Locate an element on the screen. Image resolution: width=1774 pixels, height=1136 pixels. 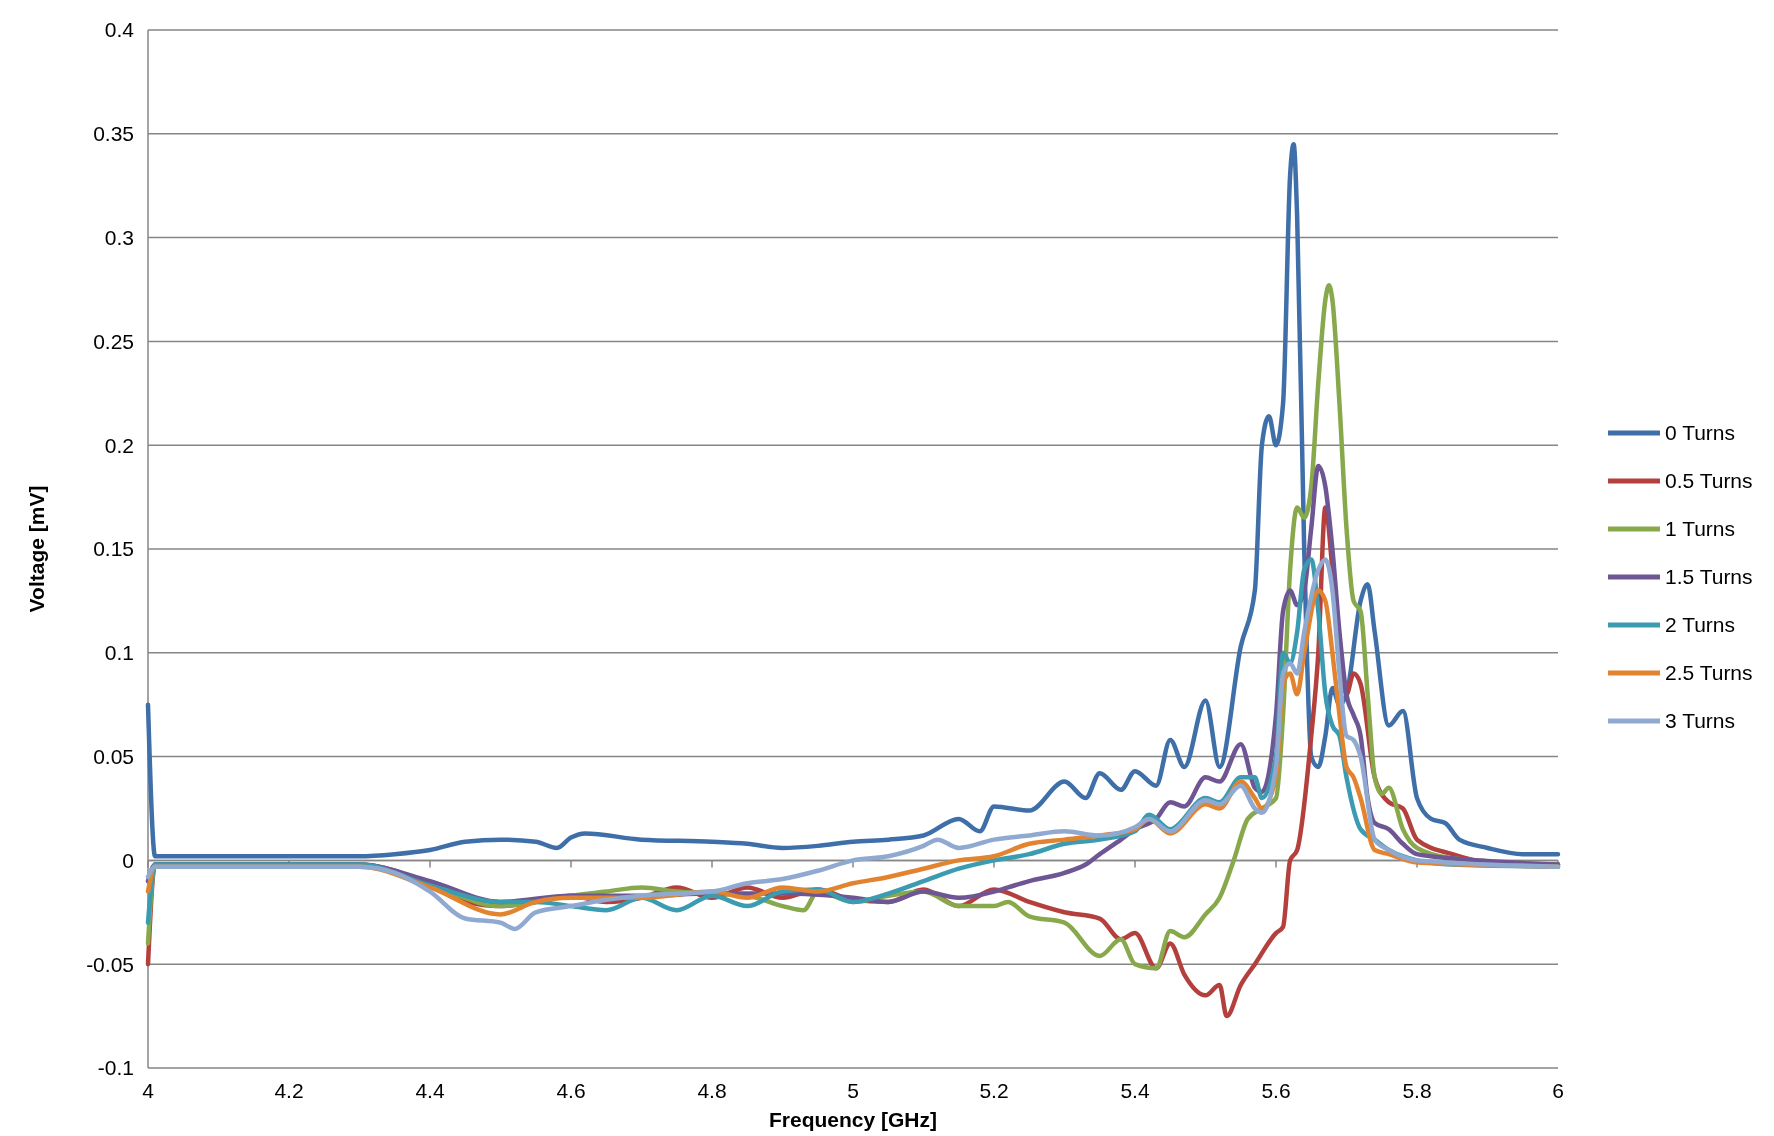
y-tick-label: 0.1 is located at coordinates (119, 653).